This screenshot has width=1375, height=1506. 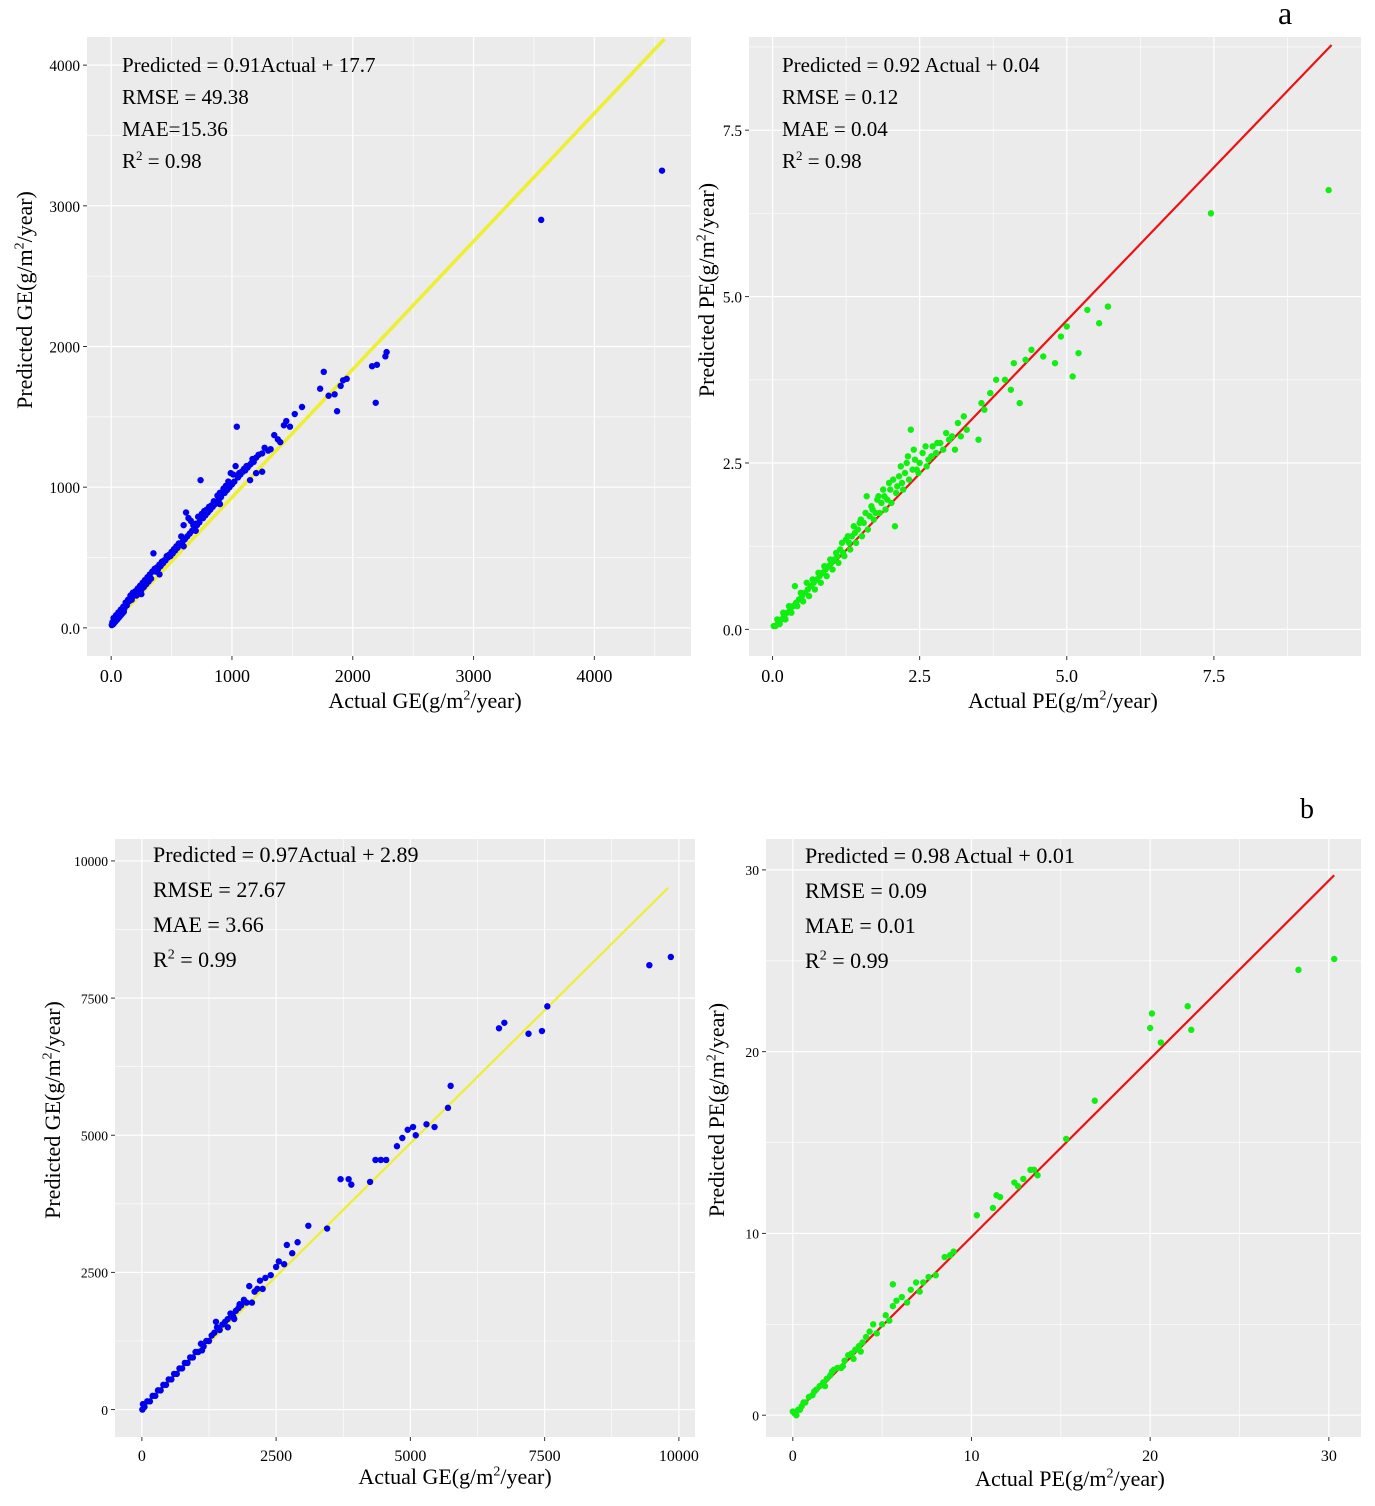 I want to click on y-tick-label: 2000, so click(x=64, y=347).